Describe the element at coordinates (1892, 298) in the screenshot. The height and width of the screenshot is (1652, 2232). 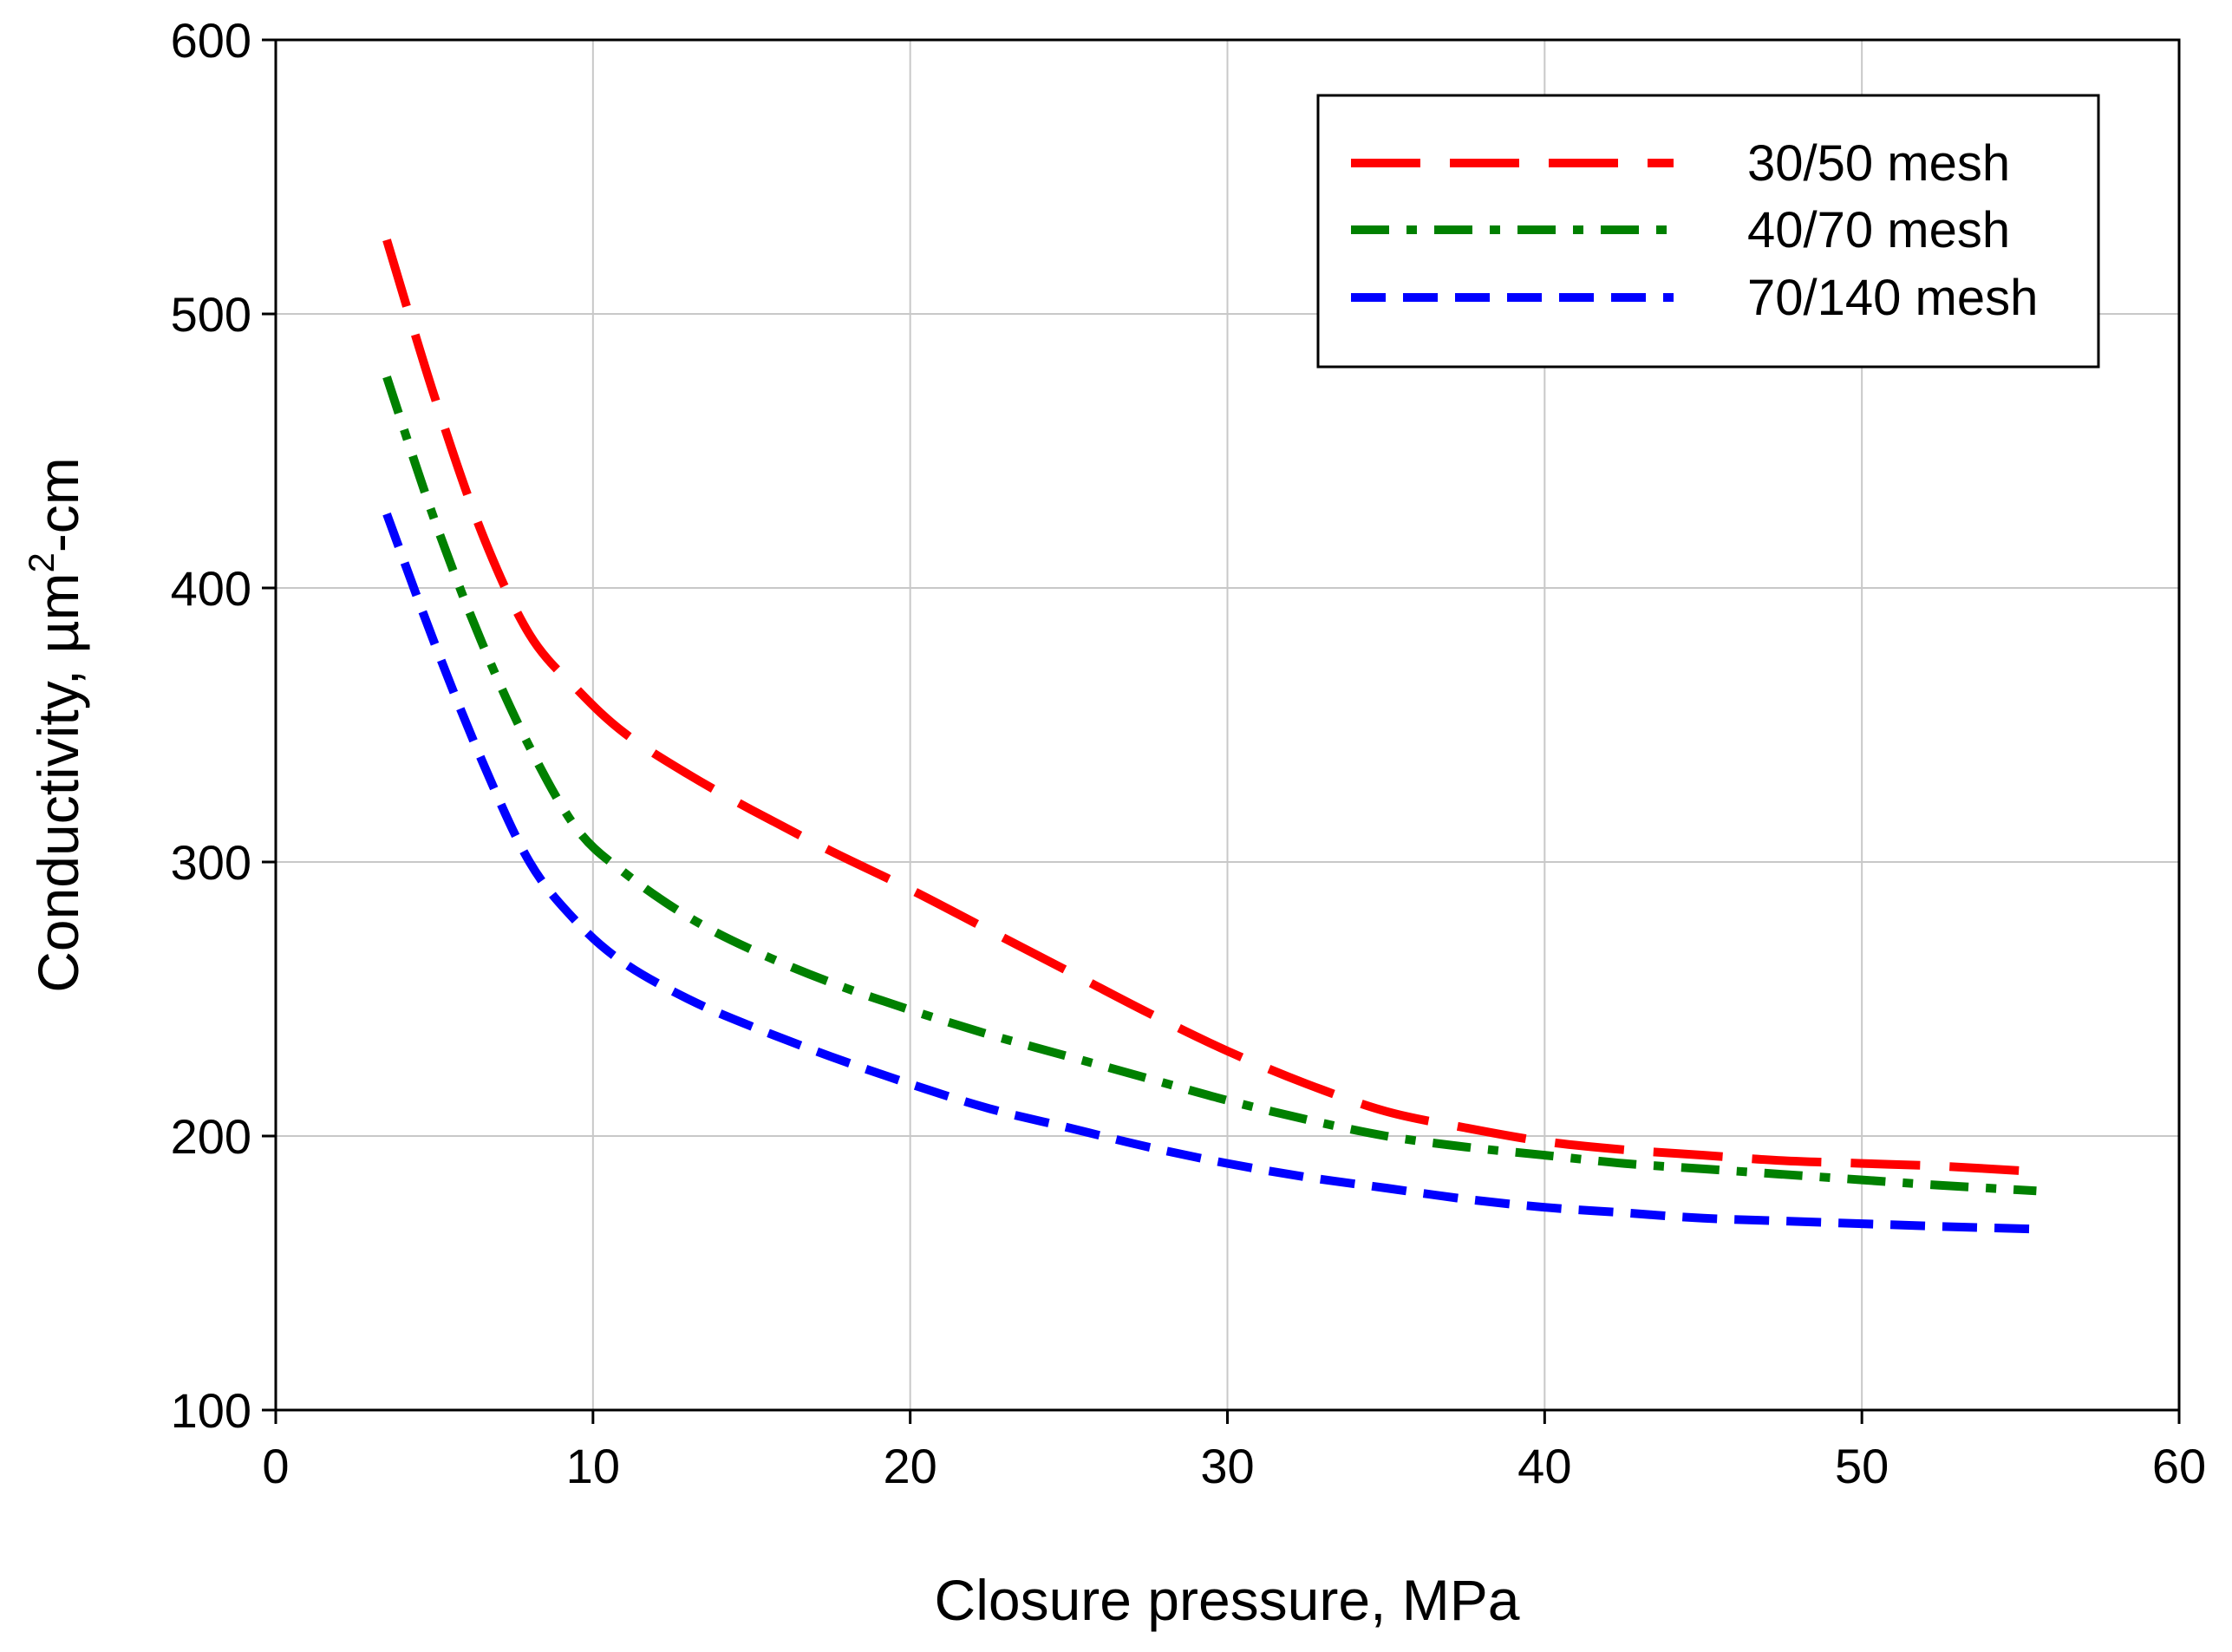
I see `legend-label-70-140-mesh: 70/140 mesh` at that location.